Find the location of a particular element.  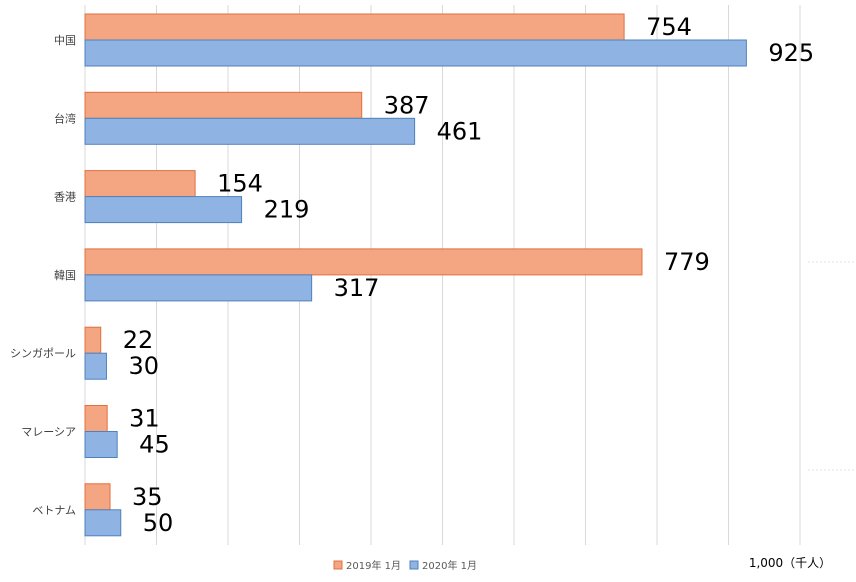

value-label: 925 is located at coordinates (791, 53).